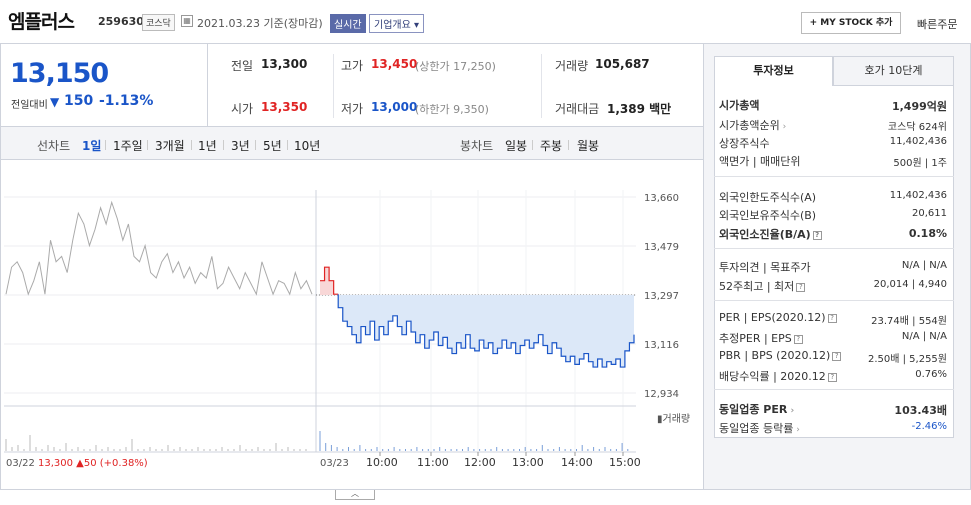 Image resolution: width=971 pixels, height=505 pixels. I want to click on info-row-label: 액면가 | 매매단위, so click(760, 161).